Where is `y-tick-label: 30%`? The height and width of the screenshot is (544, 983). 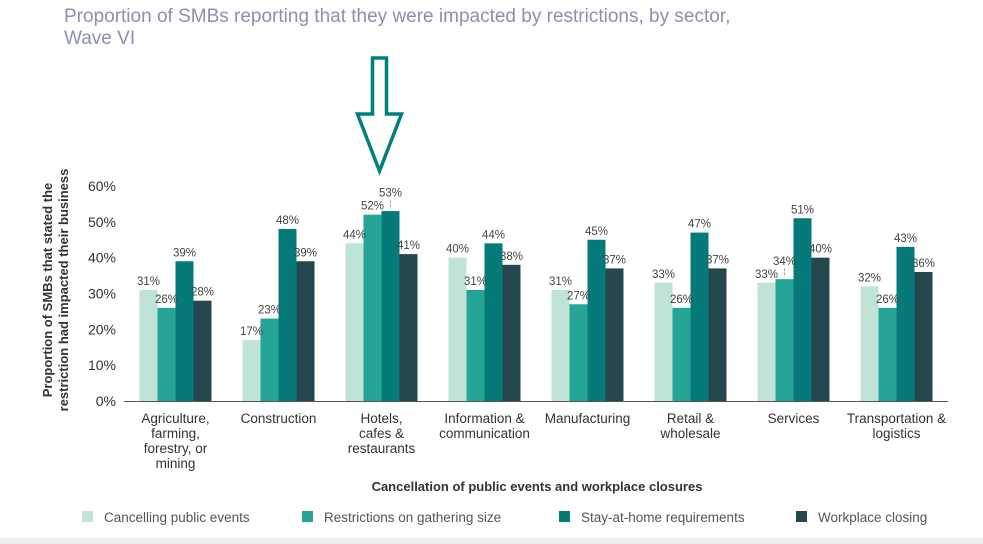 y-tick-label: 30% is located at coordinates (102, 294).